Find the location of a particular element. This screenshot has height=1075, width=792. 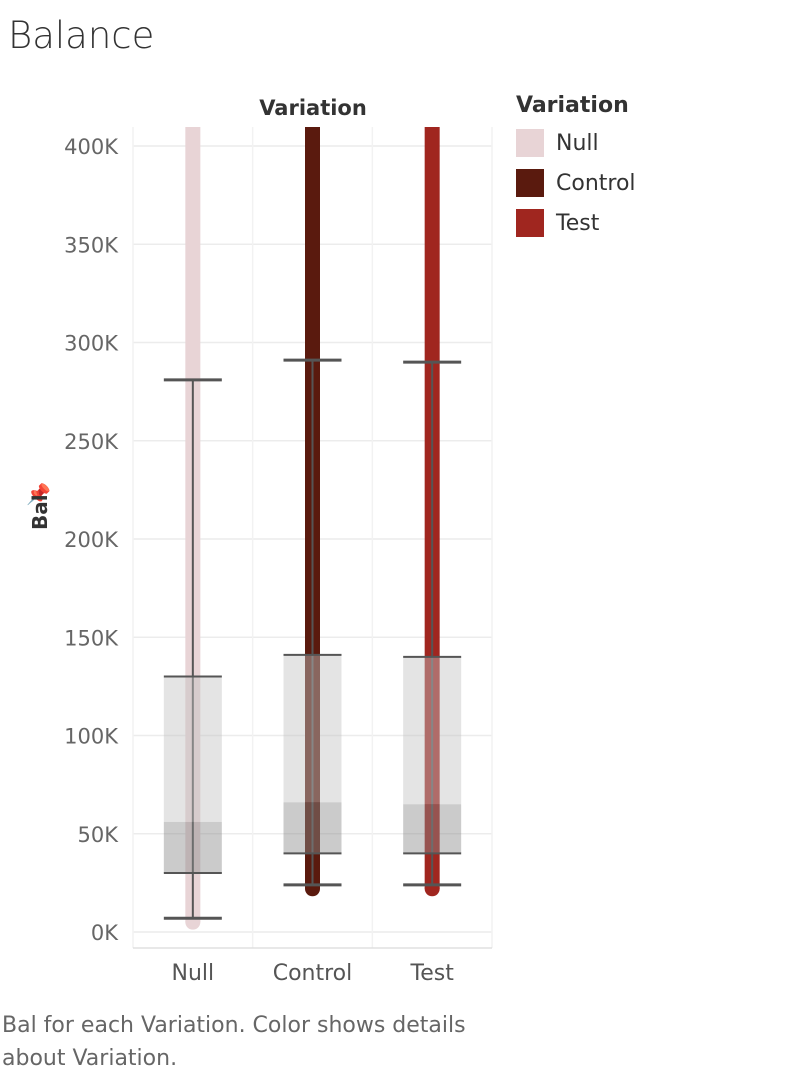

x-tick-label: Null is located at coordinates (193, 973).